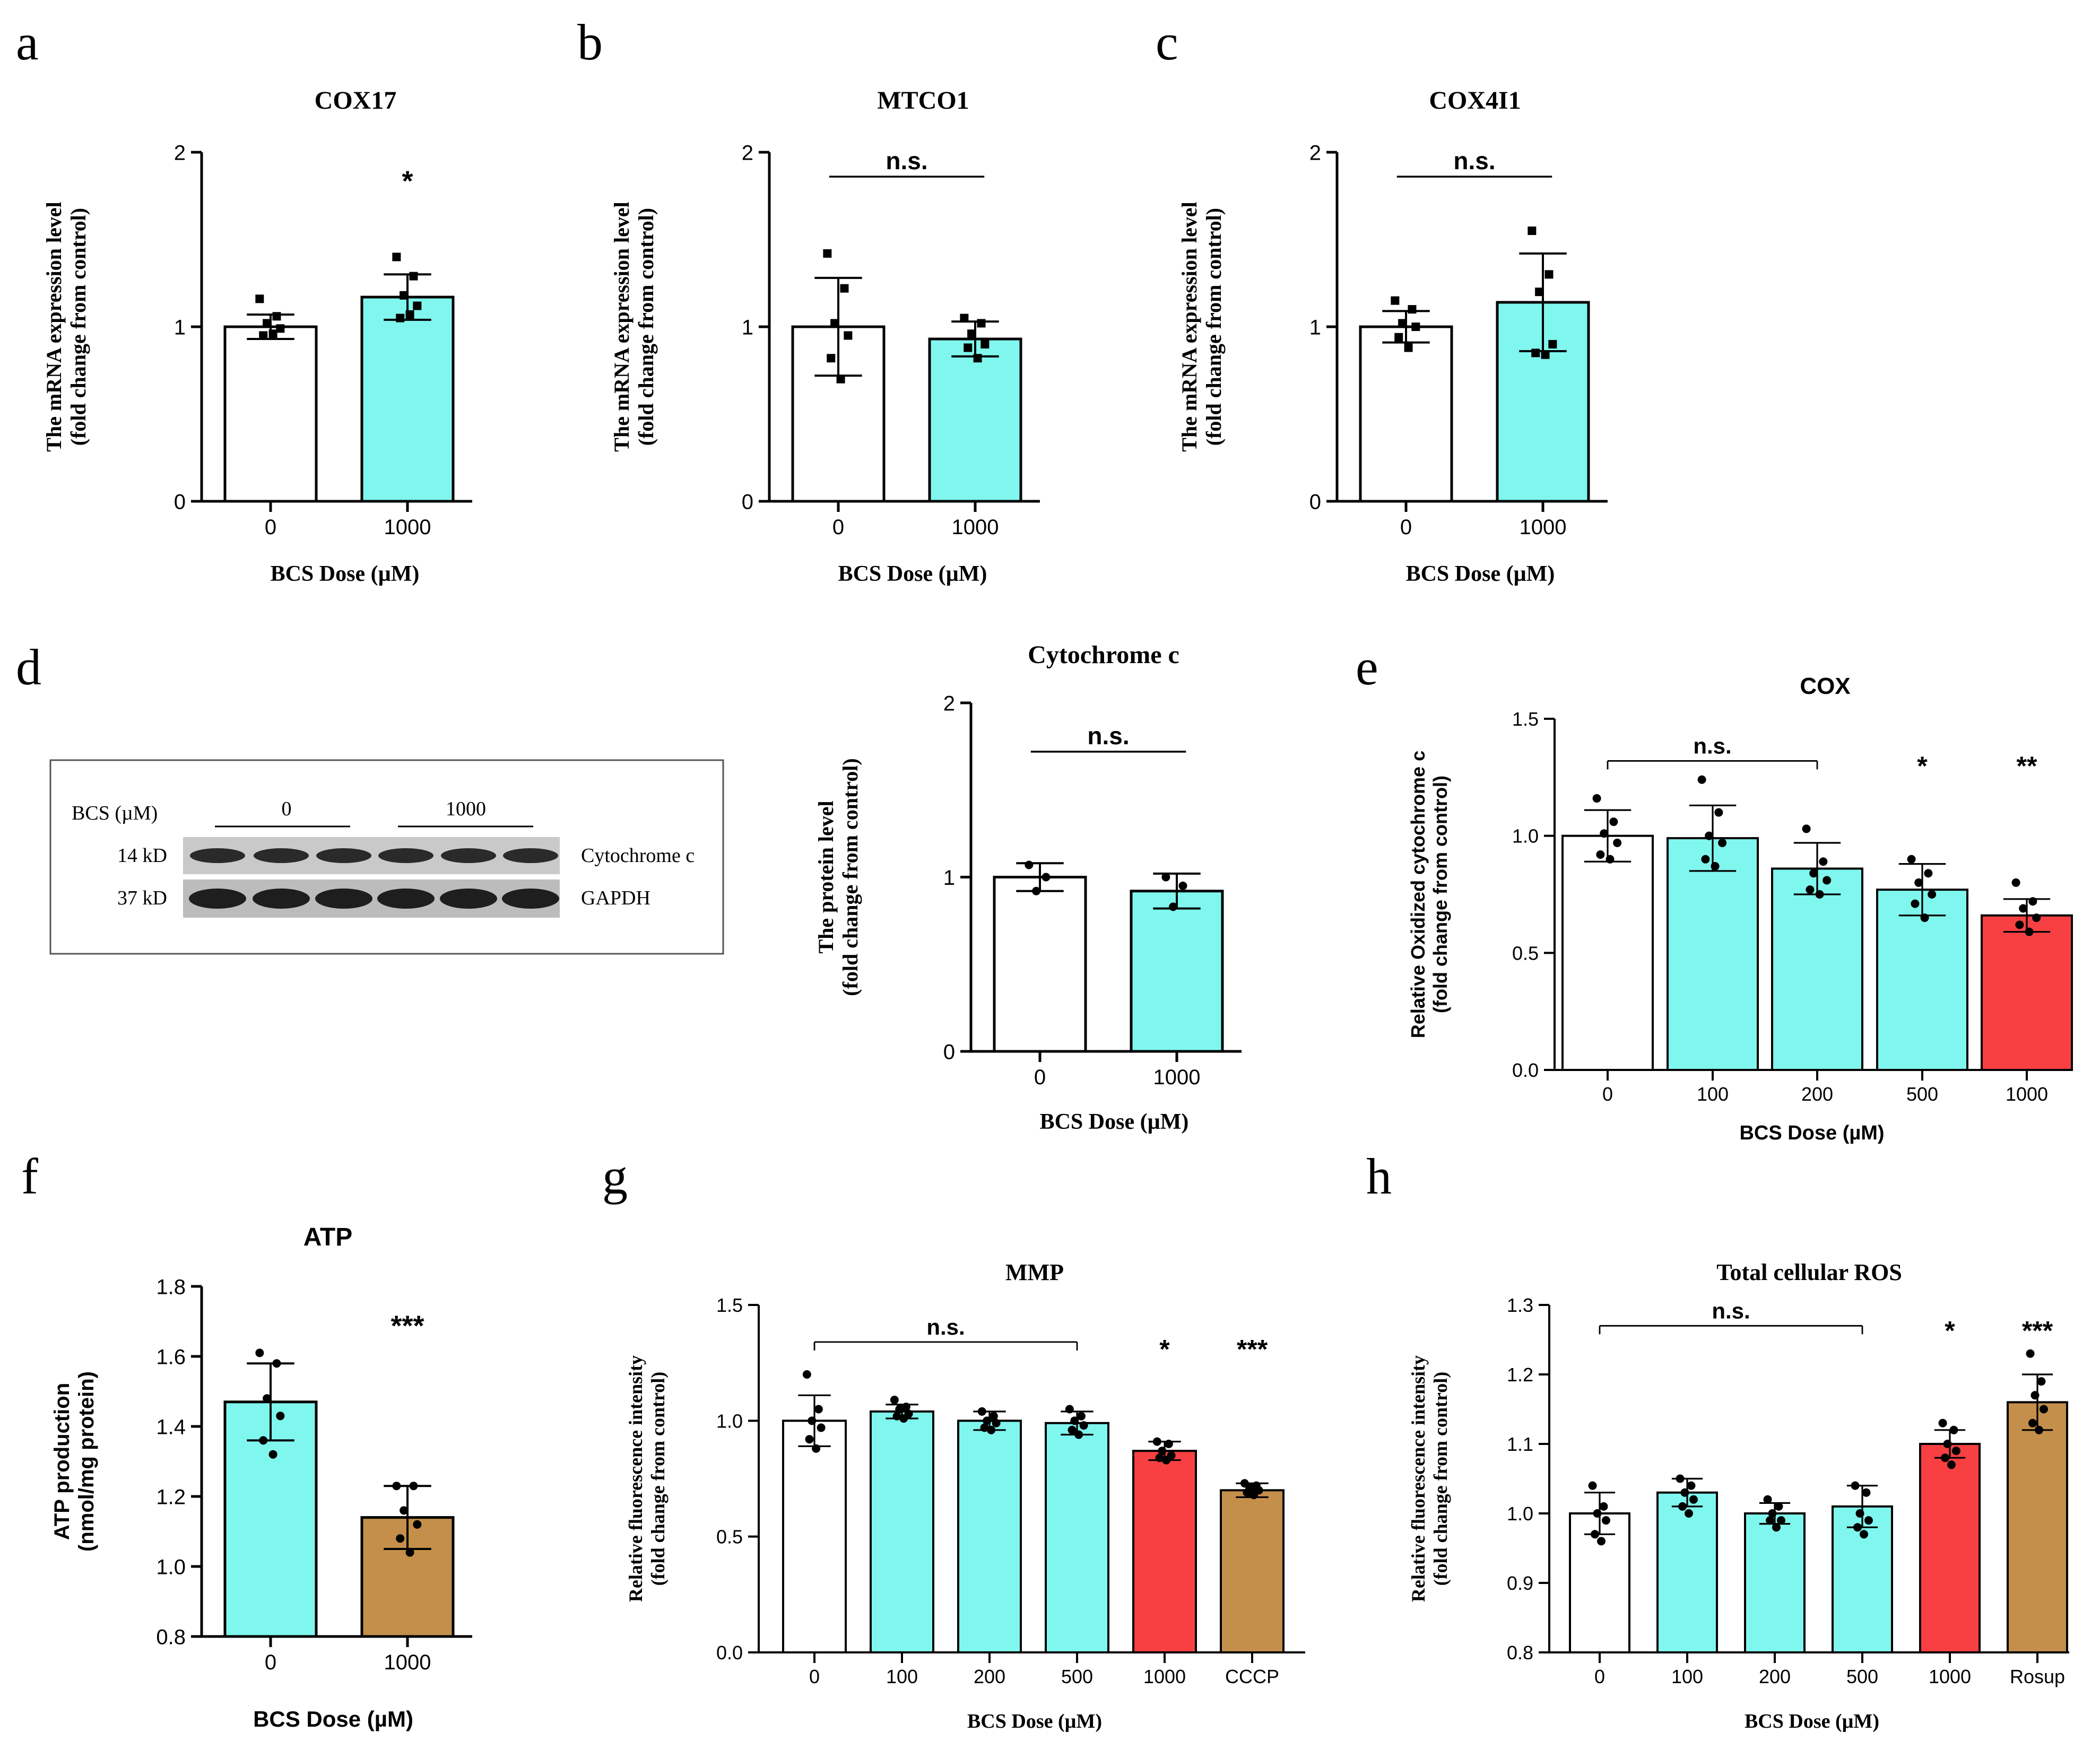  What do you see at coordinates (356, 101) in the screenshot?
I see `chart-a-title: COX17` at bounding box center [356, 101].